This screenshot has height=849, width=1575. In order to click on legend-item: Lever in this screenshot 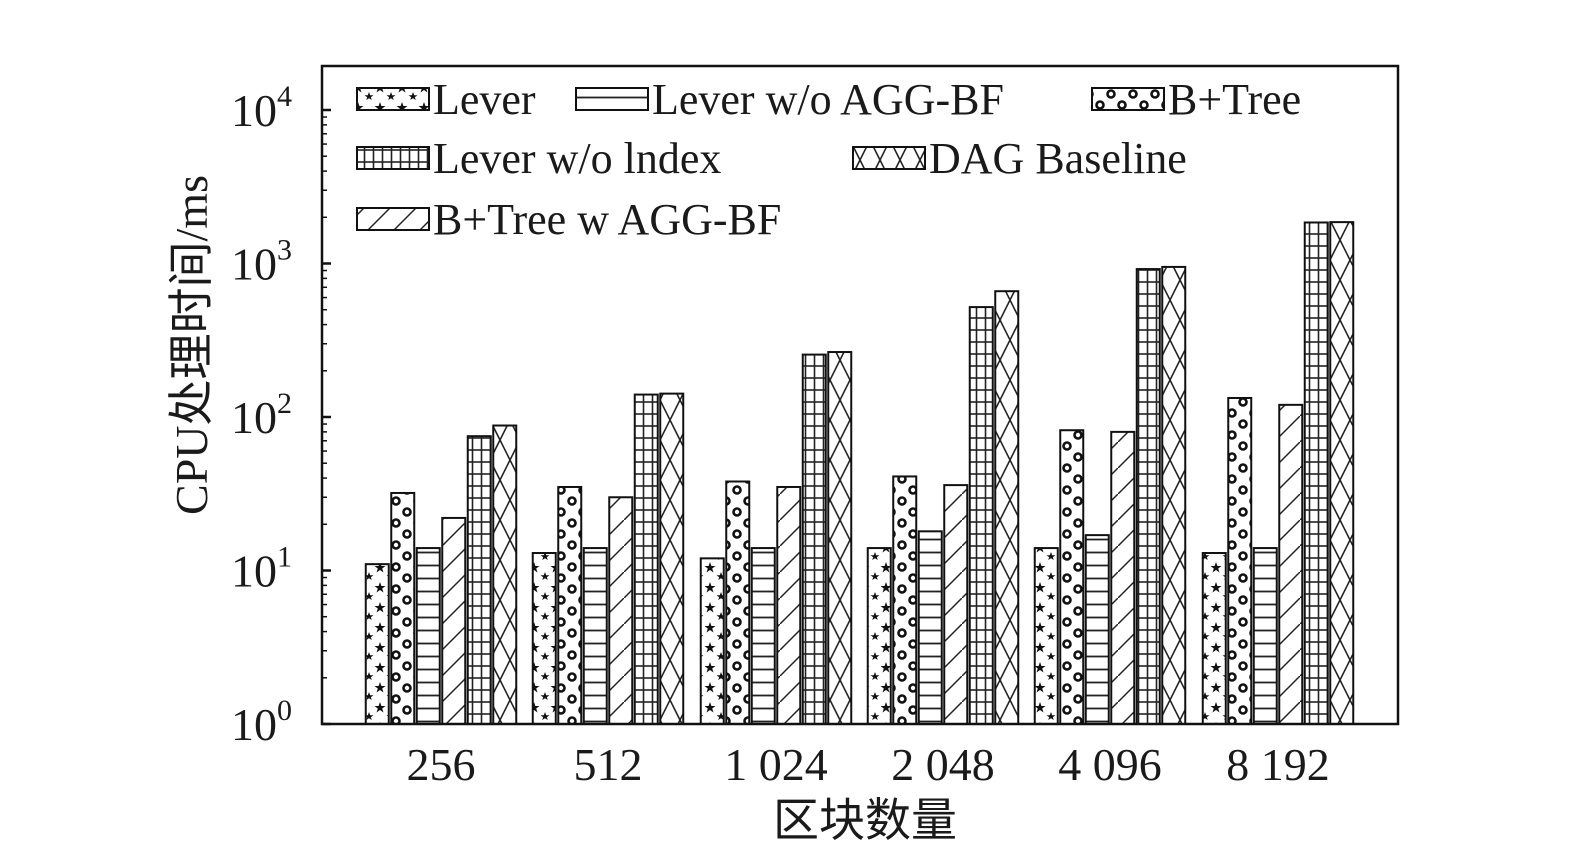, I will do `click(446, 99)`.